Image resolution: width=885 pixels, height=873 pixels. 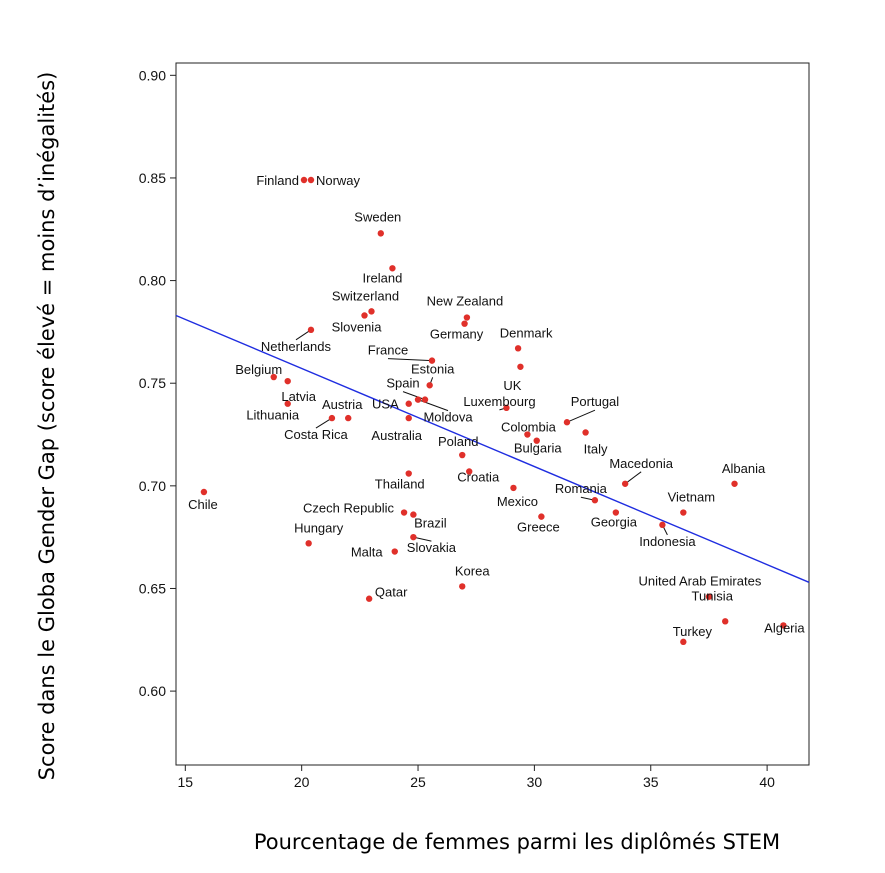 I want to click on data-point-netherlands, so click(x=311, y=330).